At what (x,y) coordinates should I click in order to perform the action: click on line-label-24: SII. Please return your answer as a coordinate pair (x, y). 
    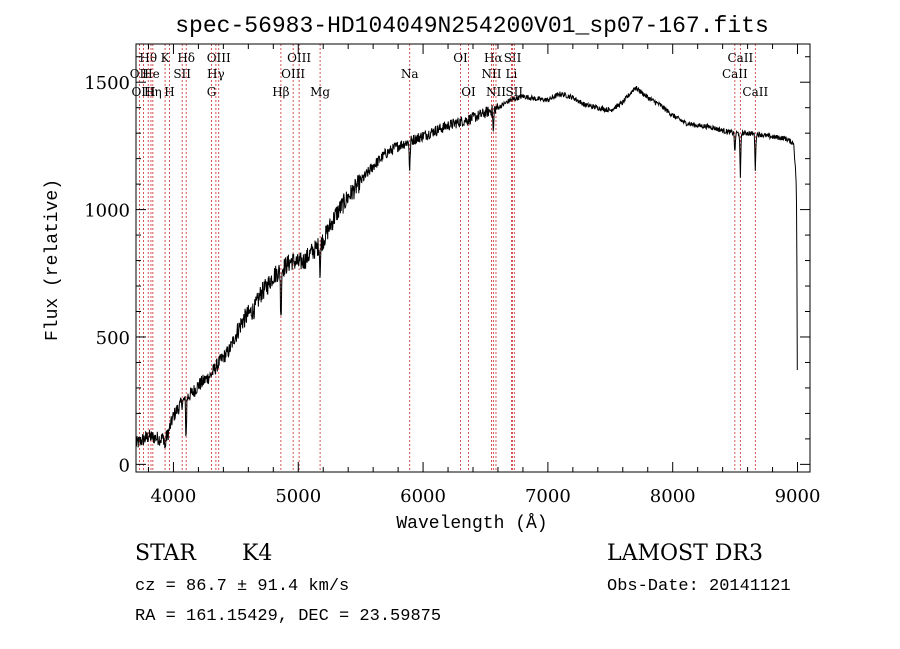
    Looking at the image, I should click on (514, 92).